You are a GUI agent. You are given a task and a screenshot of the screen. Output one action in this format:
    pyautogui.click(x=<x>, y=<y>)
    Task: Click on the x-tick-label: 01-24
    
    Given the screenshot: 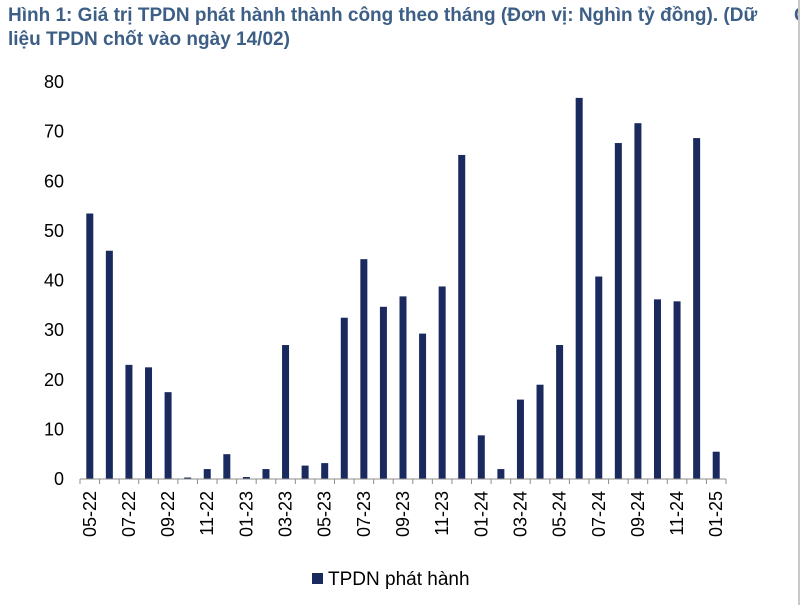 What is the action you would take?
    pyautogui.click(x=481, y=514)
    